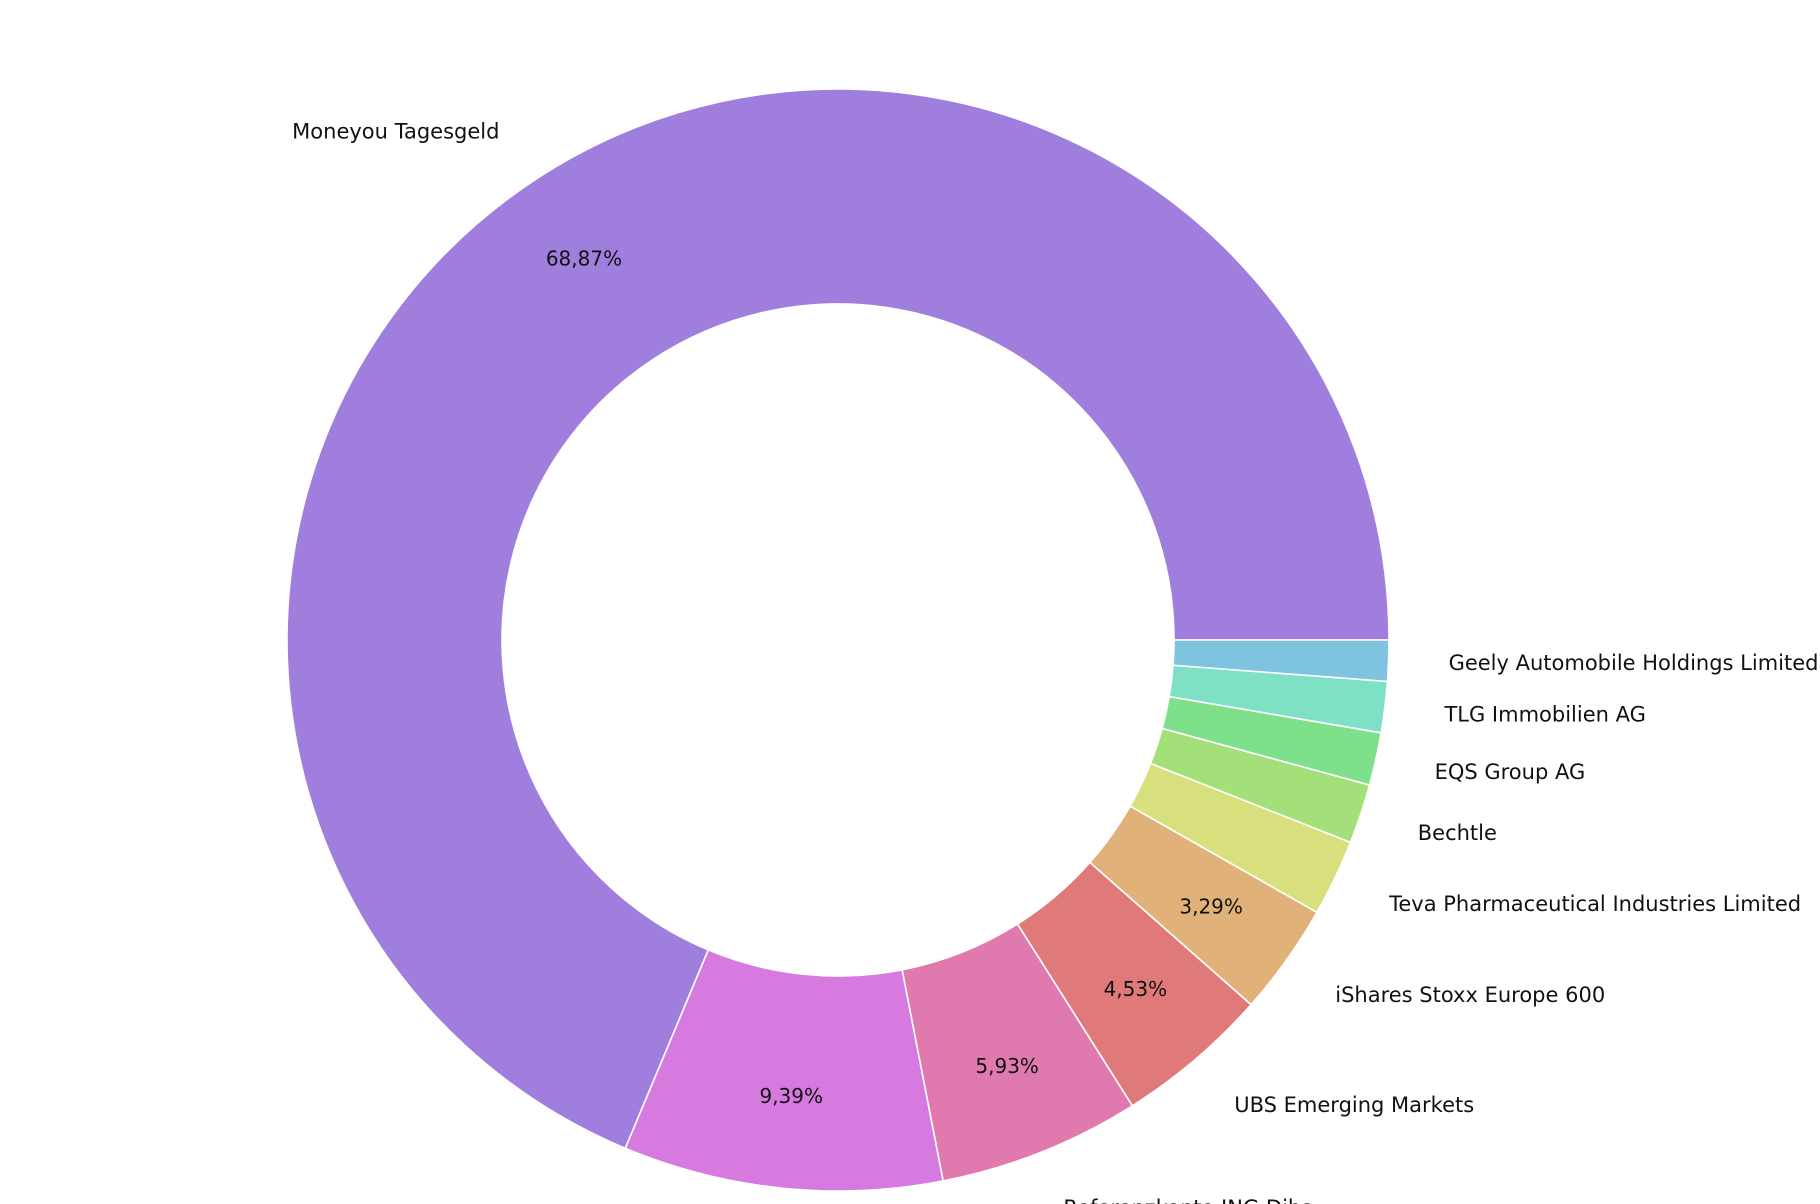 The width and height of the screenshot is (1820, 1204). Describe the element at coordinates (1007, 1066) in the screenshot. I see `data-label-referenzkonto-ing-diba: 5,93%` at that location.